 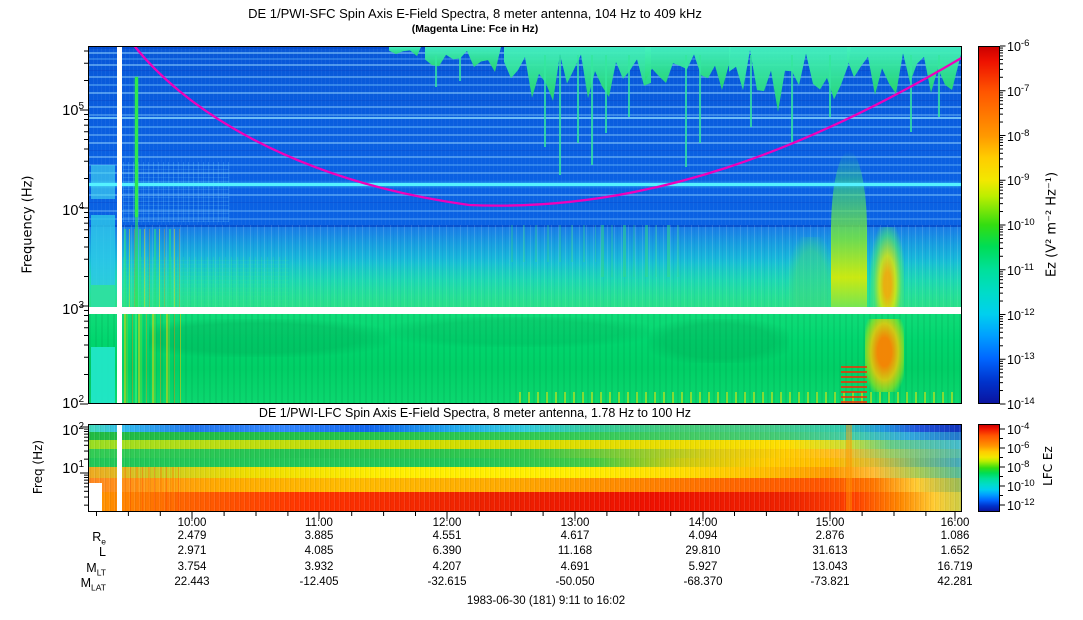 I want to click on data-gap-corner, so click(x=95, y=497).